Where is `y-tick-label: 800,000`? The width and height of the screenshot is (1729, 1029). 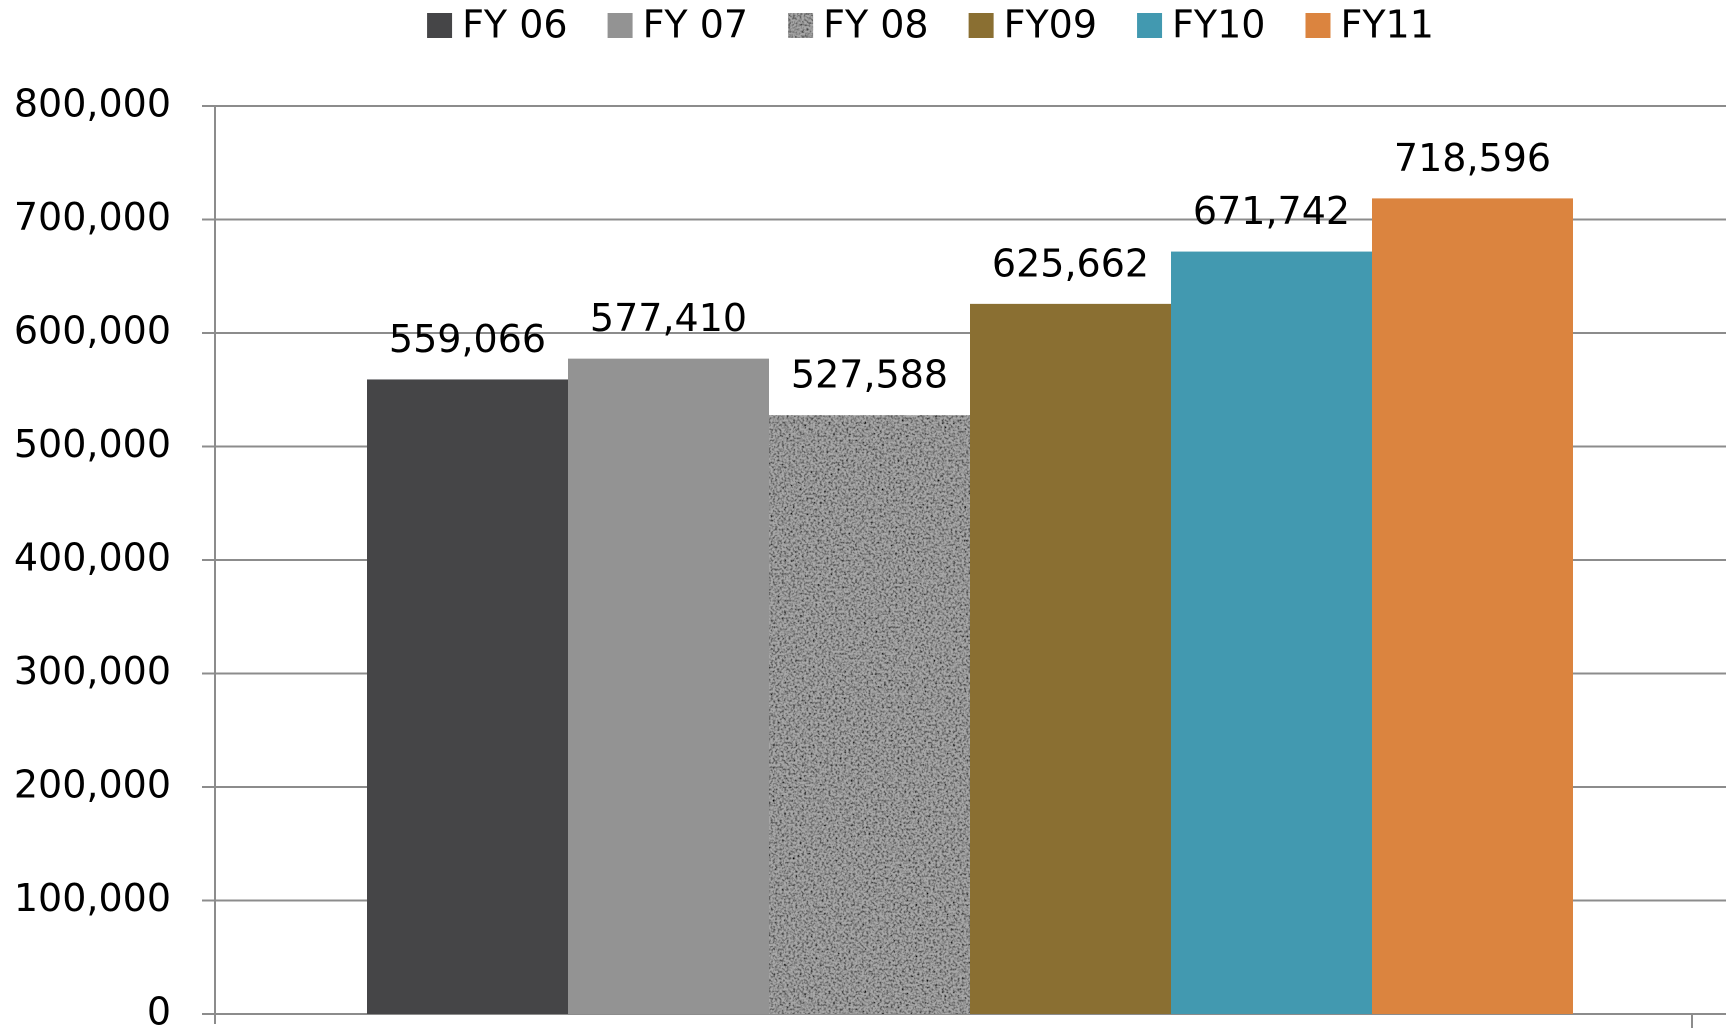 y-tick-label: 800,000 is located at coordinates (92, 104).